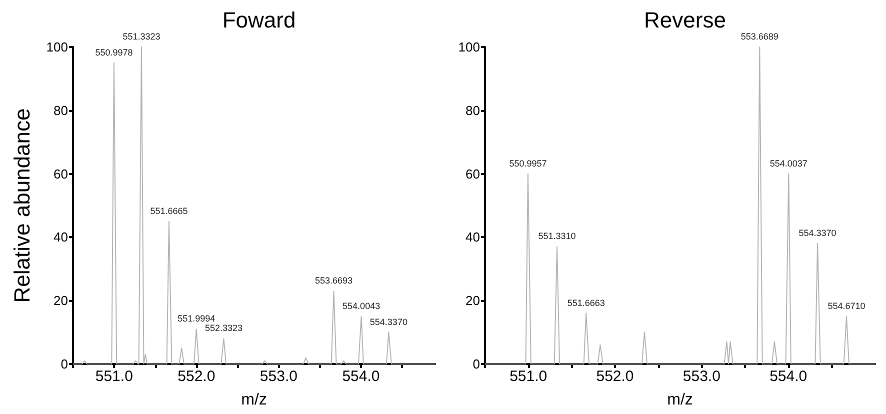  I want to click on annotation: 554.6710, so click(847, 305).